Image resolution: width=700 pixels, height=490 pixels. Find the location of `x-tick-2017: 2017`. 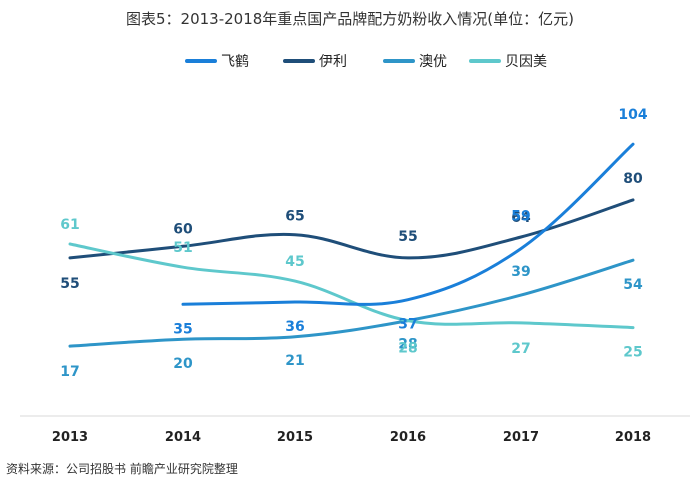

x-tick-2017: 2017 is located at coordinates (521, 437).